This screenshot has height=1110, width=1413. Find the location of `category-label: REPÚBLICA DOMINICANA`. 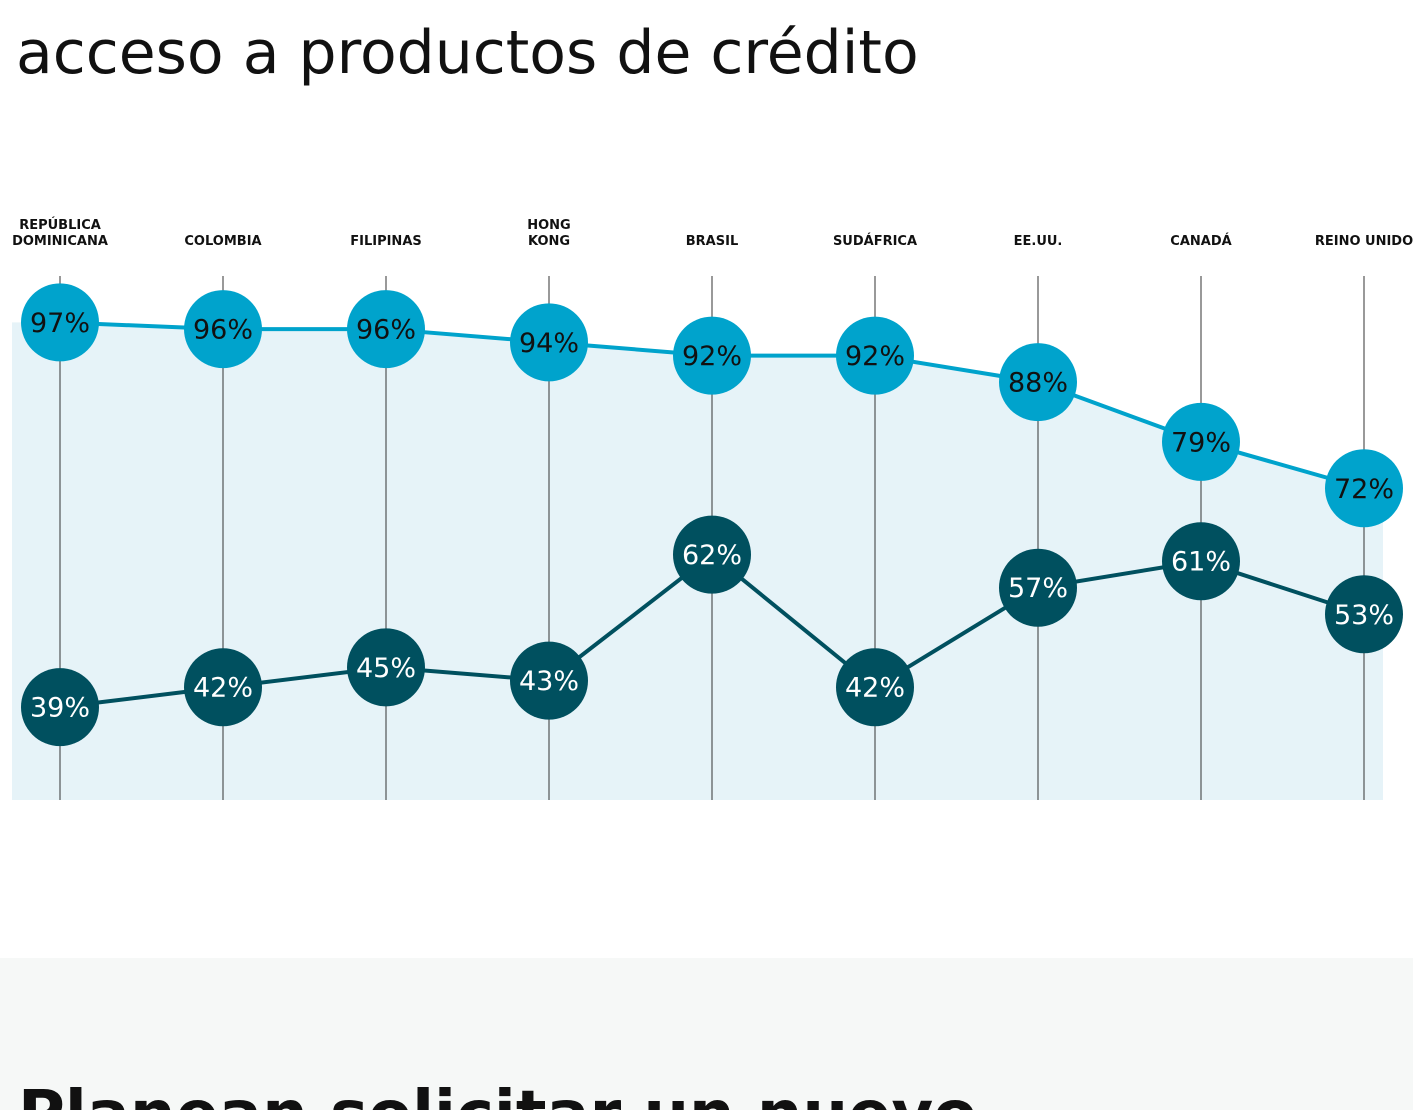

category-label: REPÚBLICA DOMINICANA is located at coordinates (60, 233).